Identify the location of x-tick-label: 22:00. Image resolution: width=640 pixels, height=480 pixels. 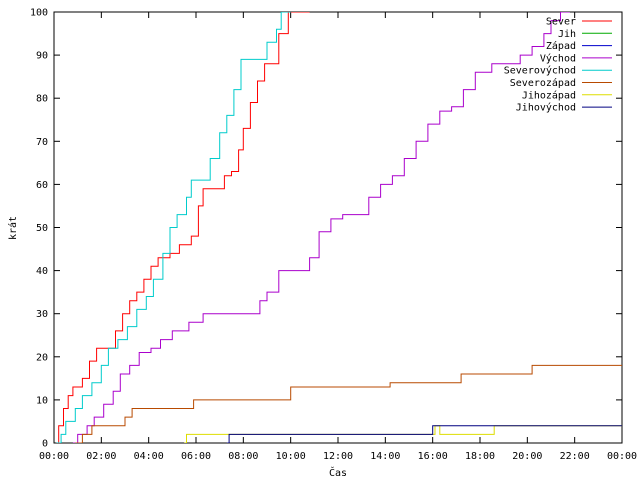
(575, 456).